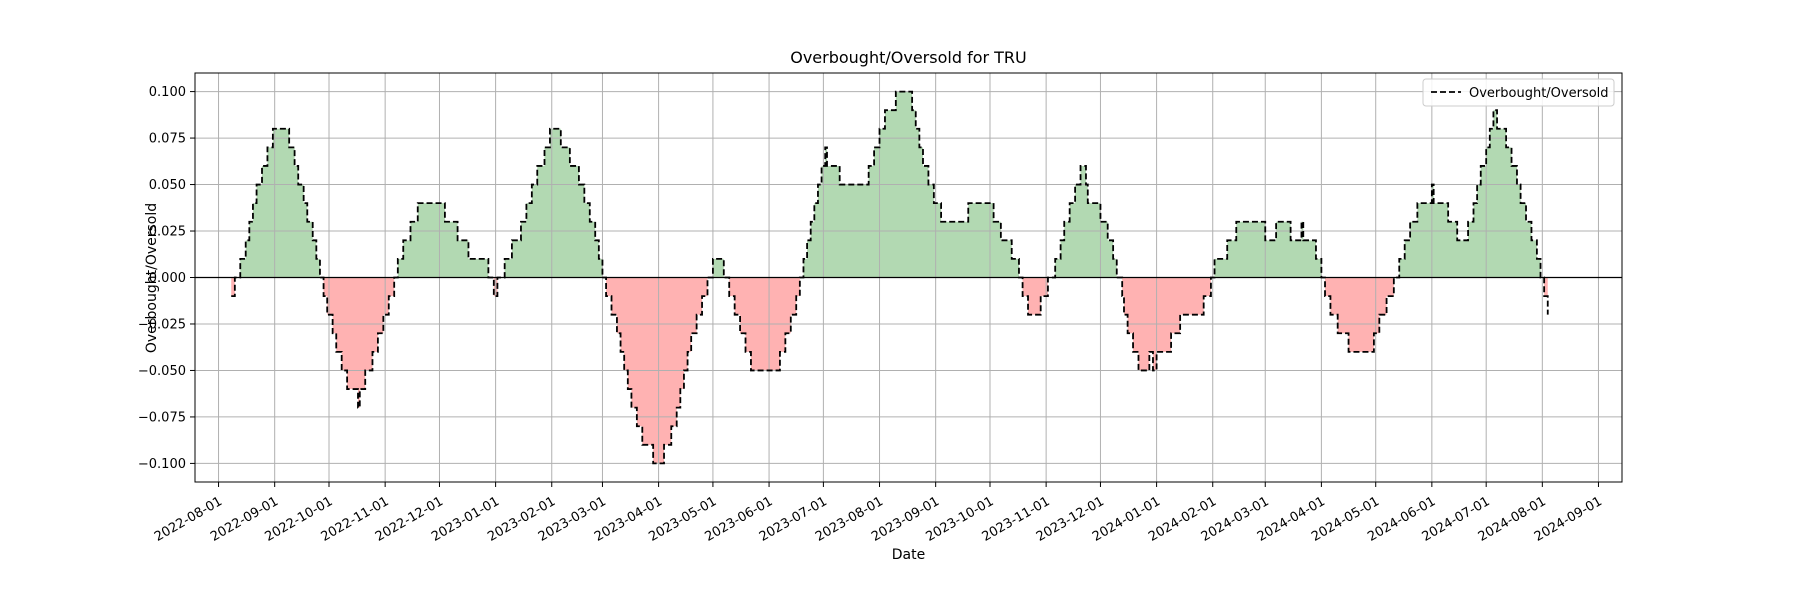 The image size is (1800, 600). What do you see at coordinates (162, 324) in the screenshot?
I see `y-tick-label: −0.025` at bounding box center [162, 324].